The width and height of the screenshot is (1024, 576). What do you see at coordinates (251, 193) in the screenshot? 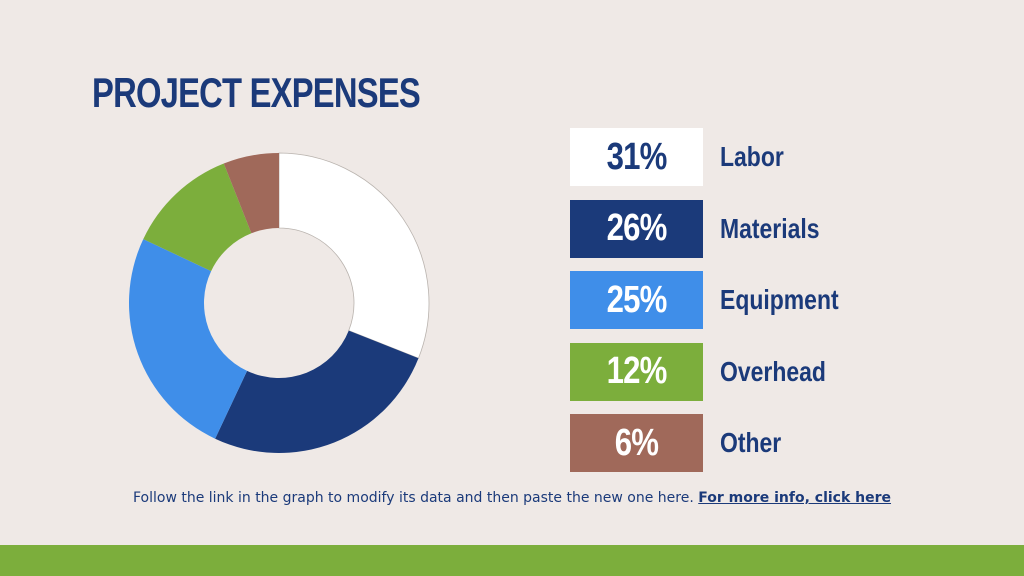
I see `donut-slice-other` at bounding box center [251, 193].